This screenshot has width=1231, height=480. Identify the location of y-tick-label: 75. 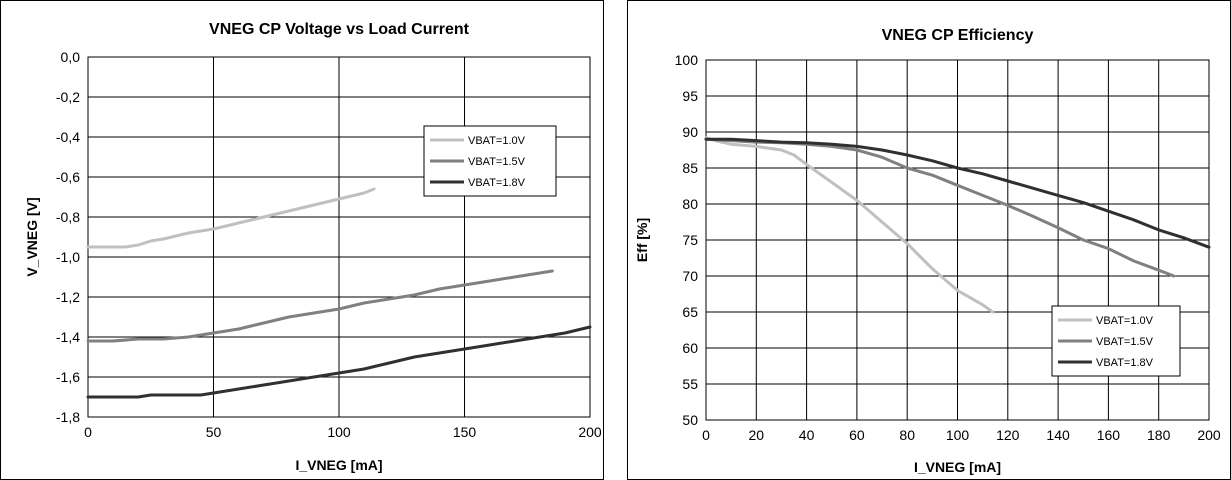
(690, 240).